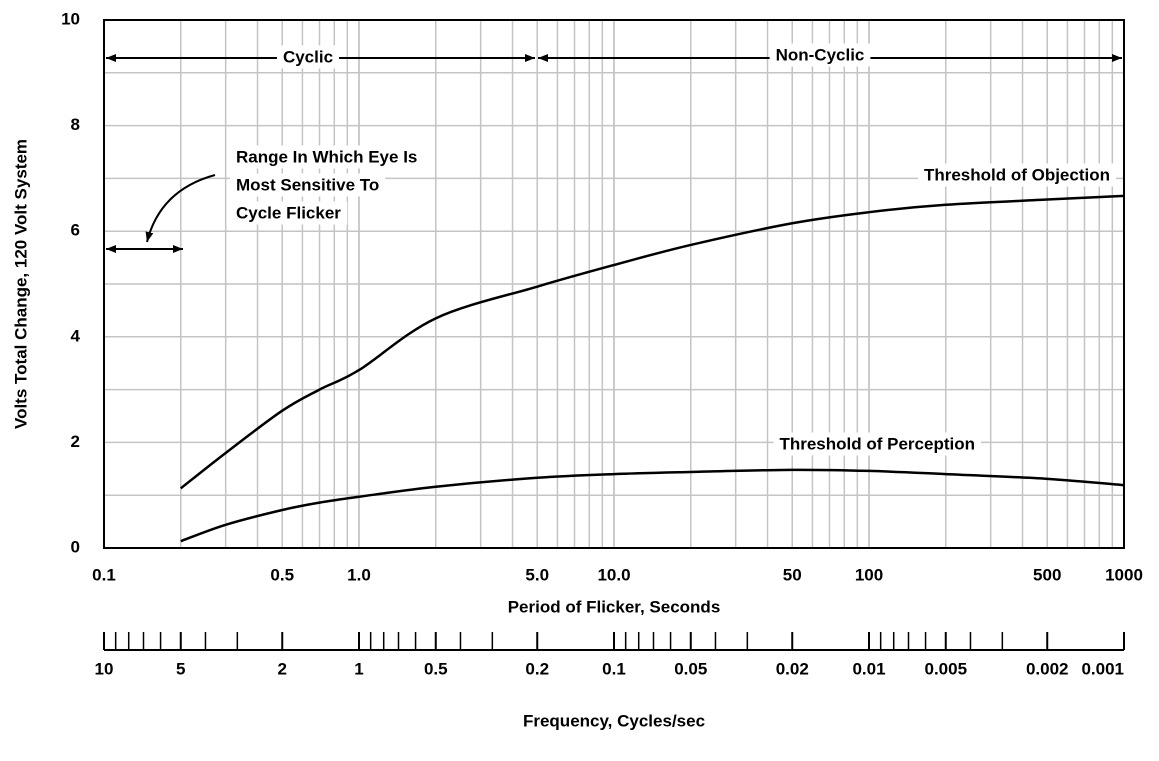  I want to click on annotation: Range In Which Eye Is, so click(326, 156).